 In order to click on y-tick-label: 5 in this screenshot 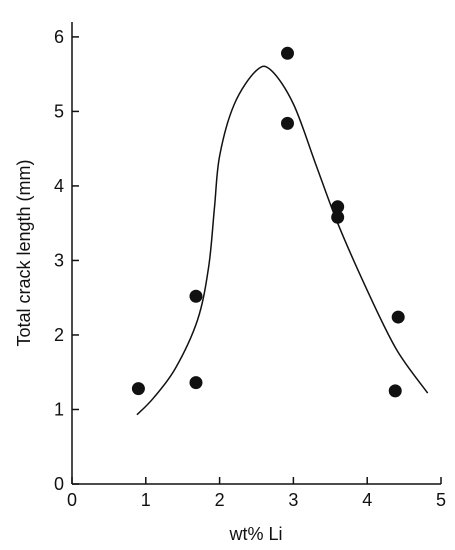, I will do `click(59, 111)`.